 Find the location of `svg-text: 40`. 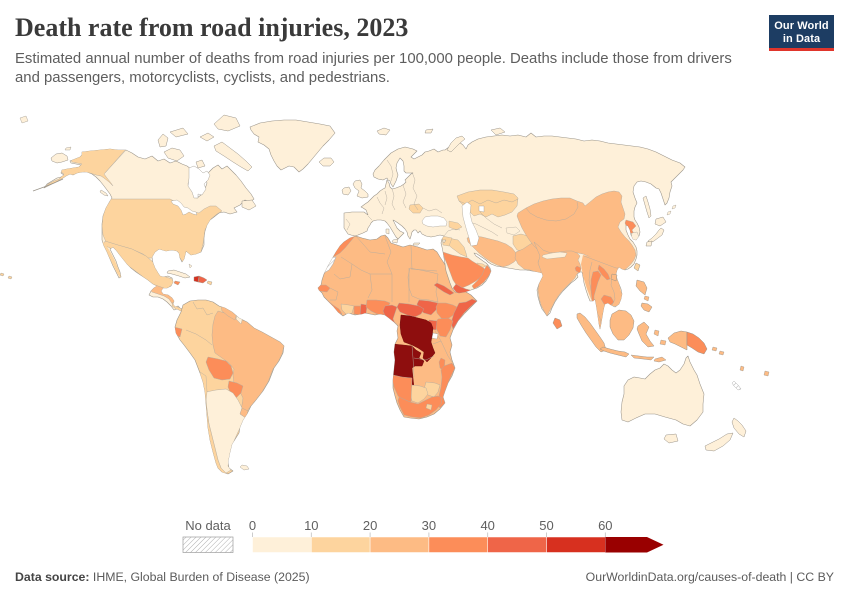

svg-text: 40 is located at coordinates (487, 525).